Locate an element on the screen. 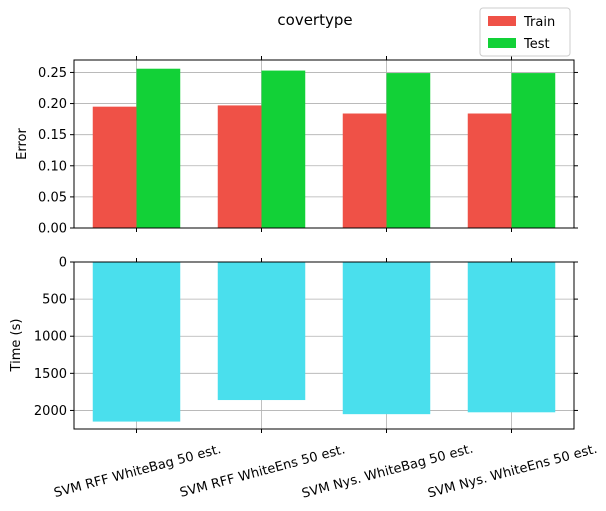 This screenshot has width=606, height=511. legend-swatch-test is located at coordinates (502, 43).